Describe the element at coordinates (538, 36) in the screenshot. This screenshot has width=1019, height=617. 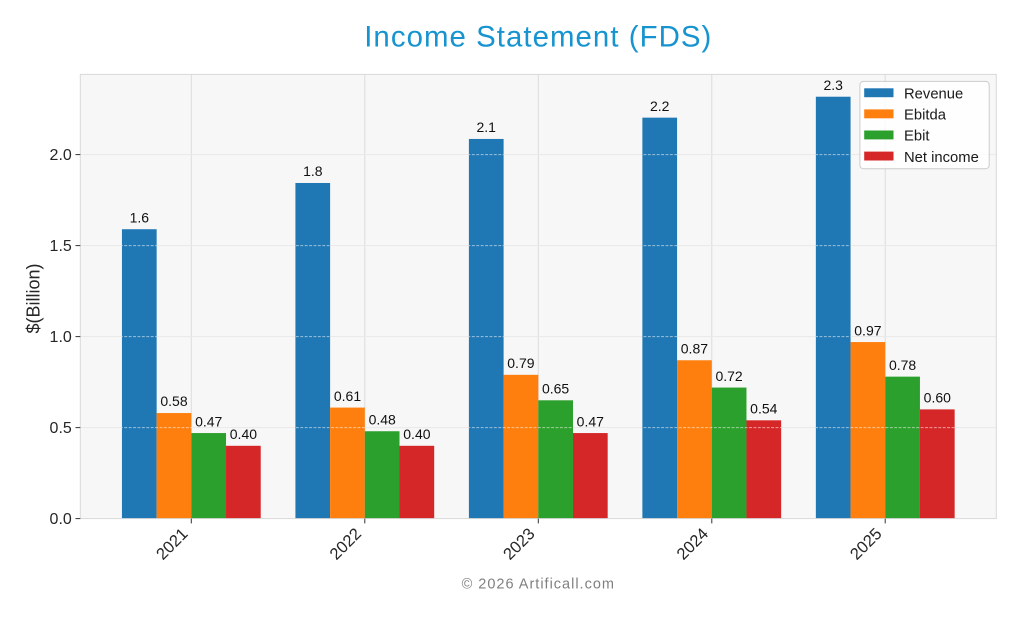
I see `svg-text: Income Statement (FDS)` at that location.